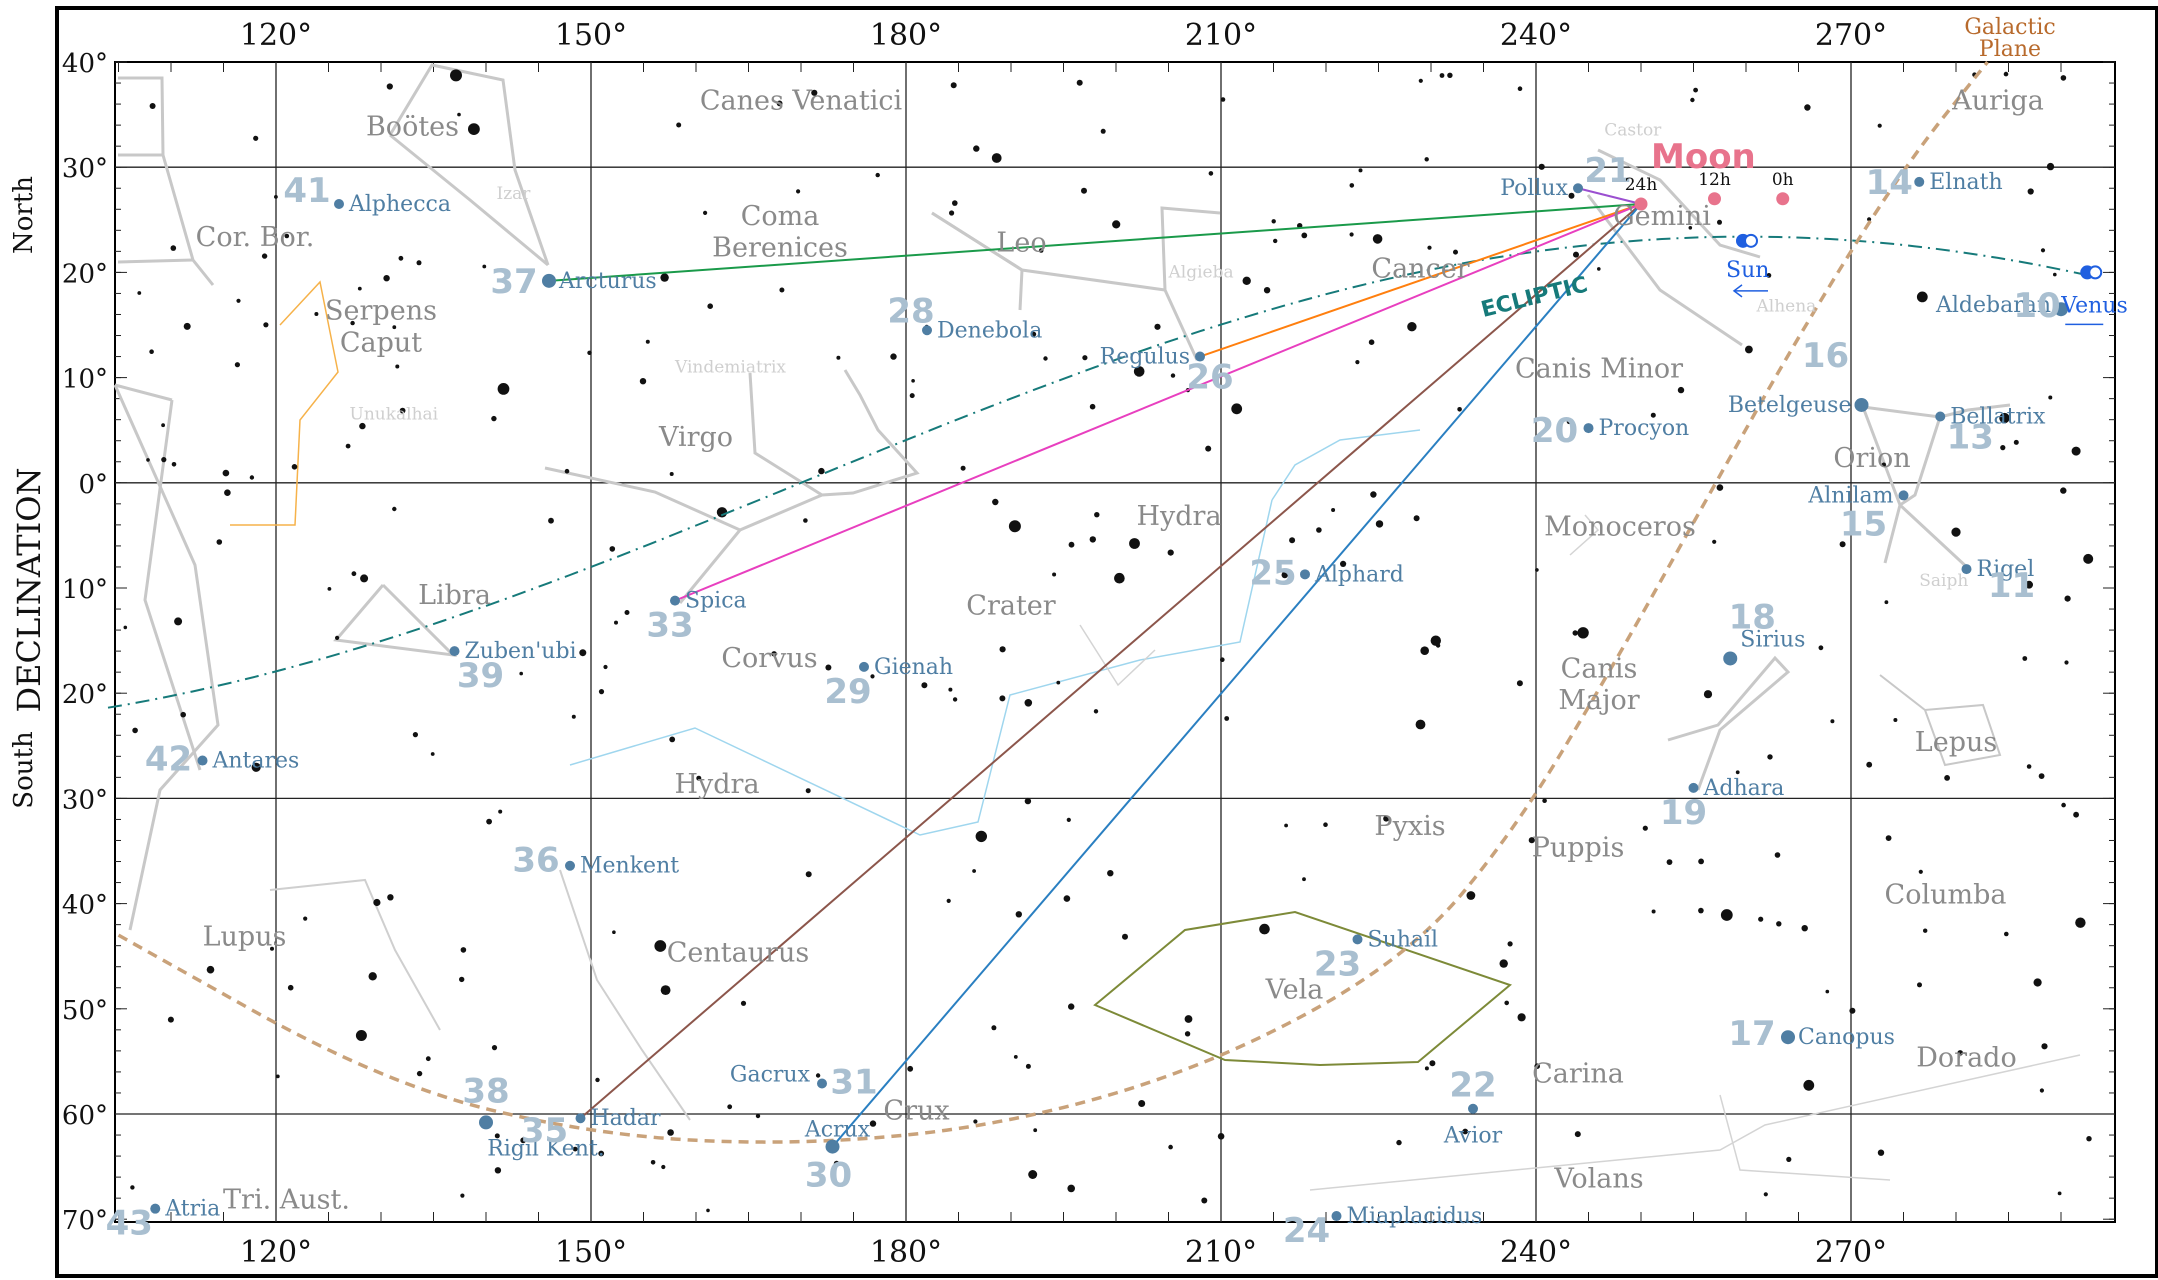  I want to click on faint-star-label: Castor, so click(1633, 131).